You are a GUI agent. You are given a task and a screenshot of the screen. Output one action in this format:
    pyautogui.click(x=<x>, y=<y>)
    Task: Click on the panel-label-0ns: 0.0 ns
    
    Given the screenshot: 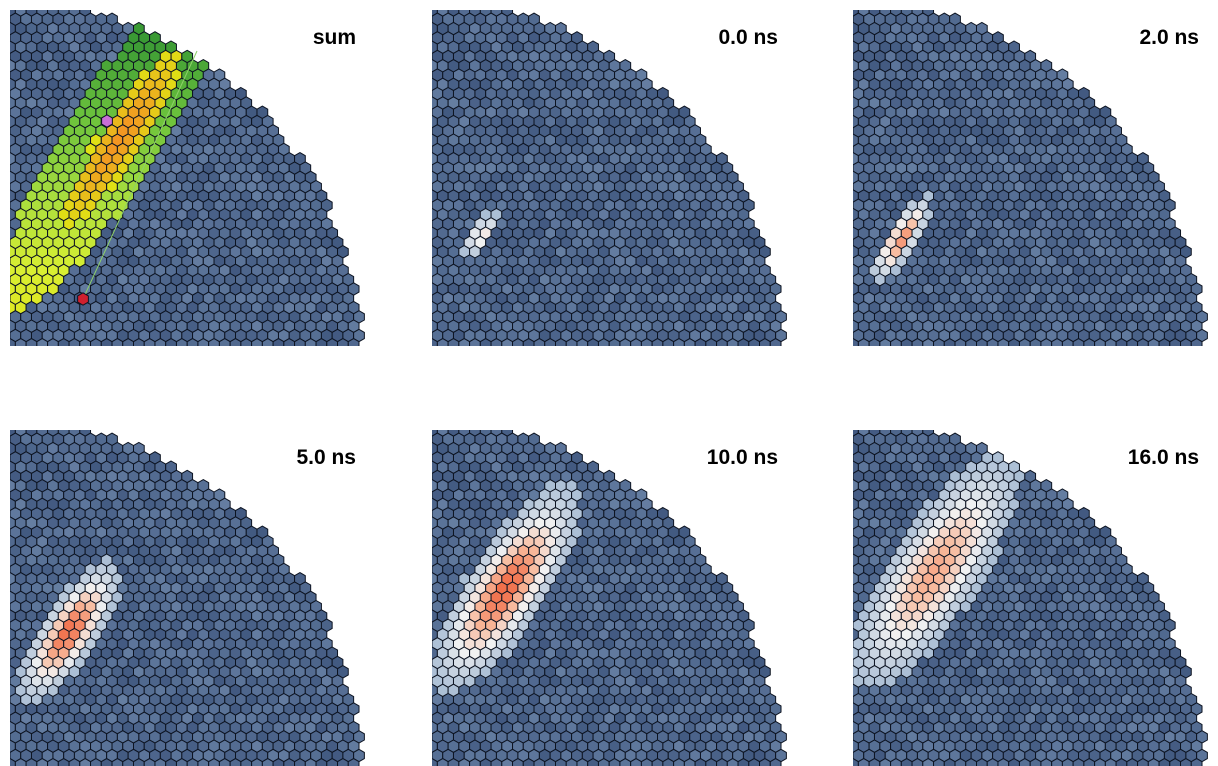 What is the action you would take?
    pyautogui.click(x=748, y=38)
    